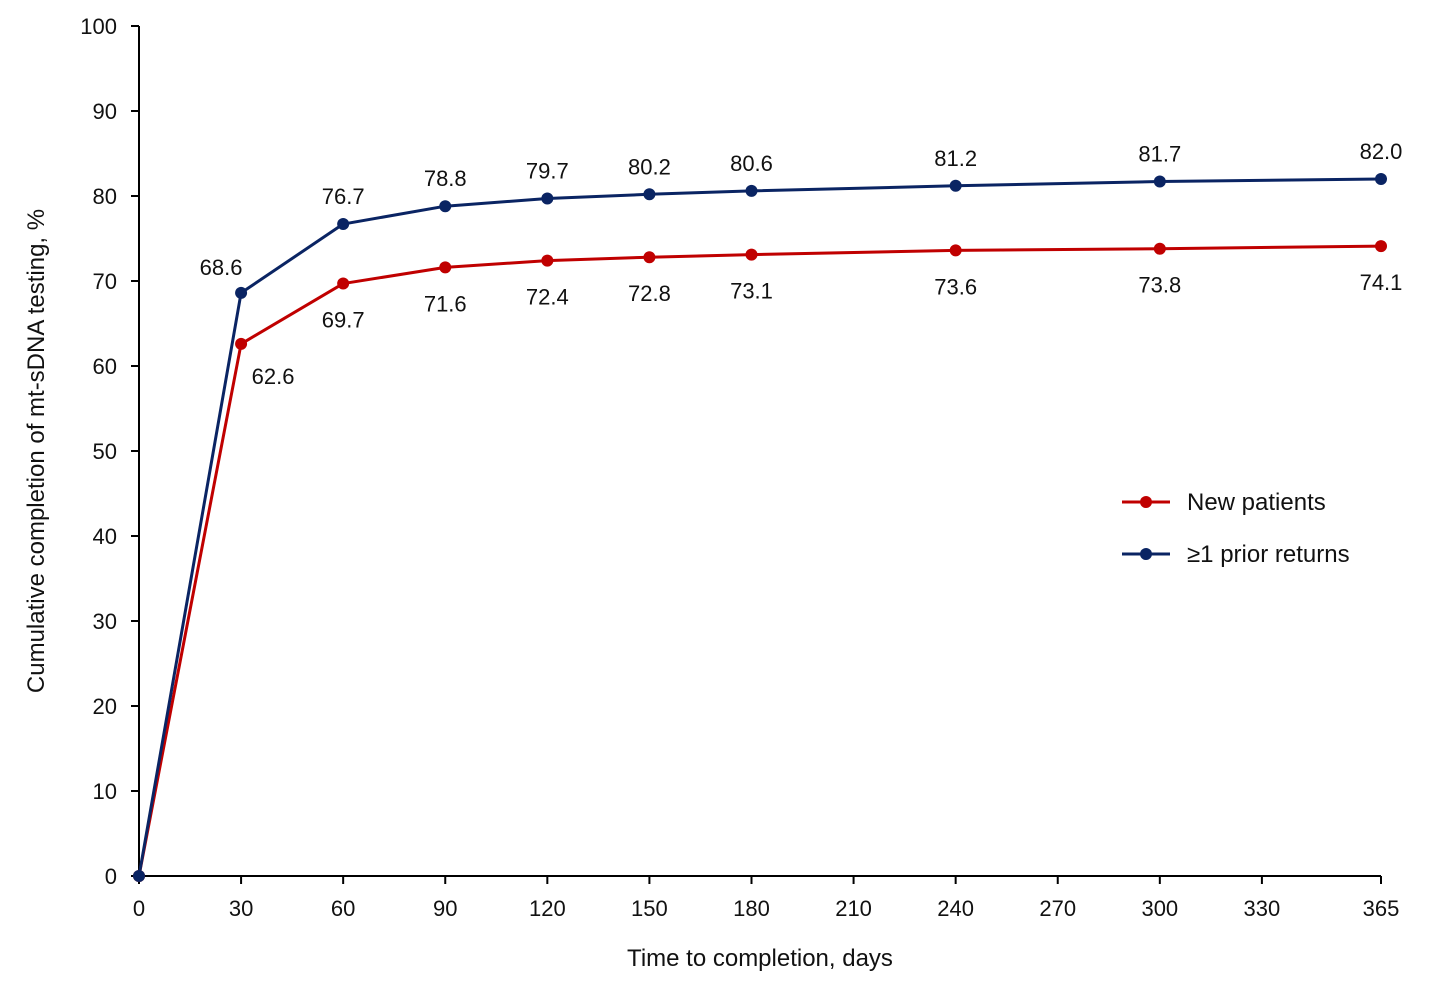 The width and height of the screenshot is (1430, 1002). I want to click on x-tick-label: 0, so click(139, 908).